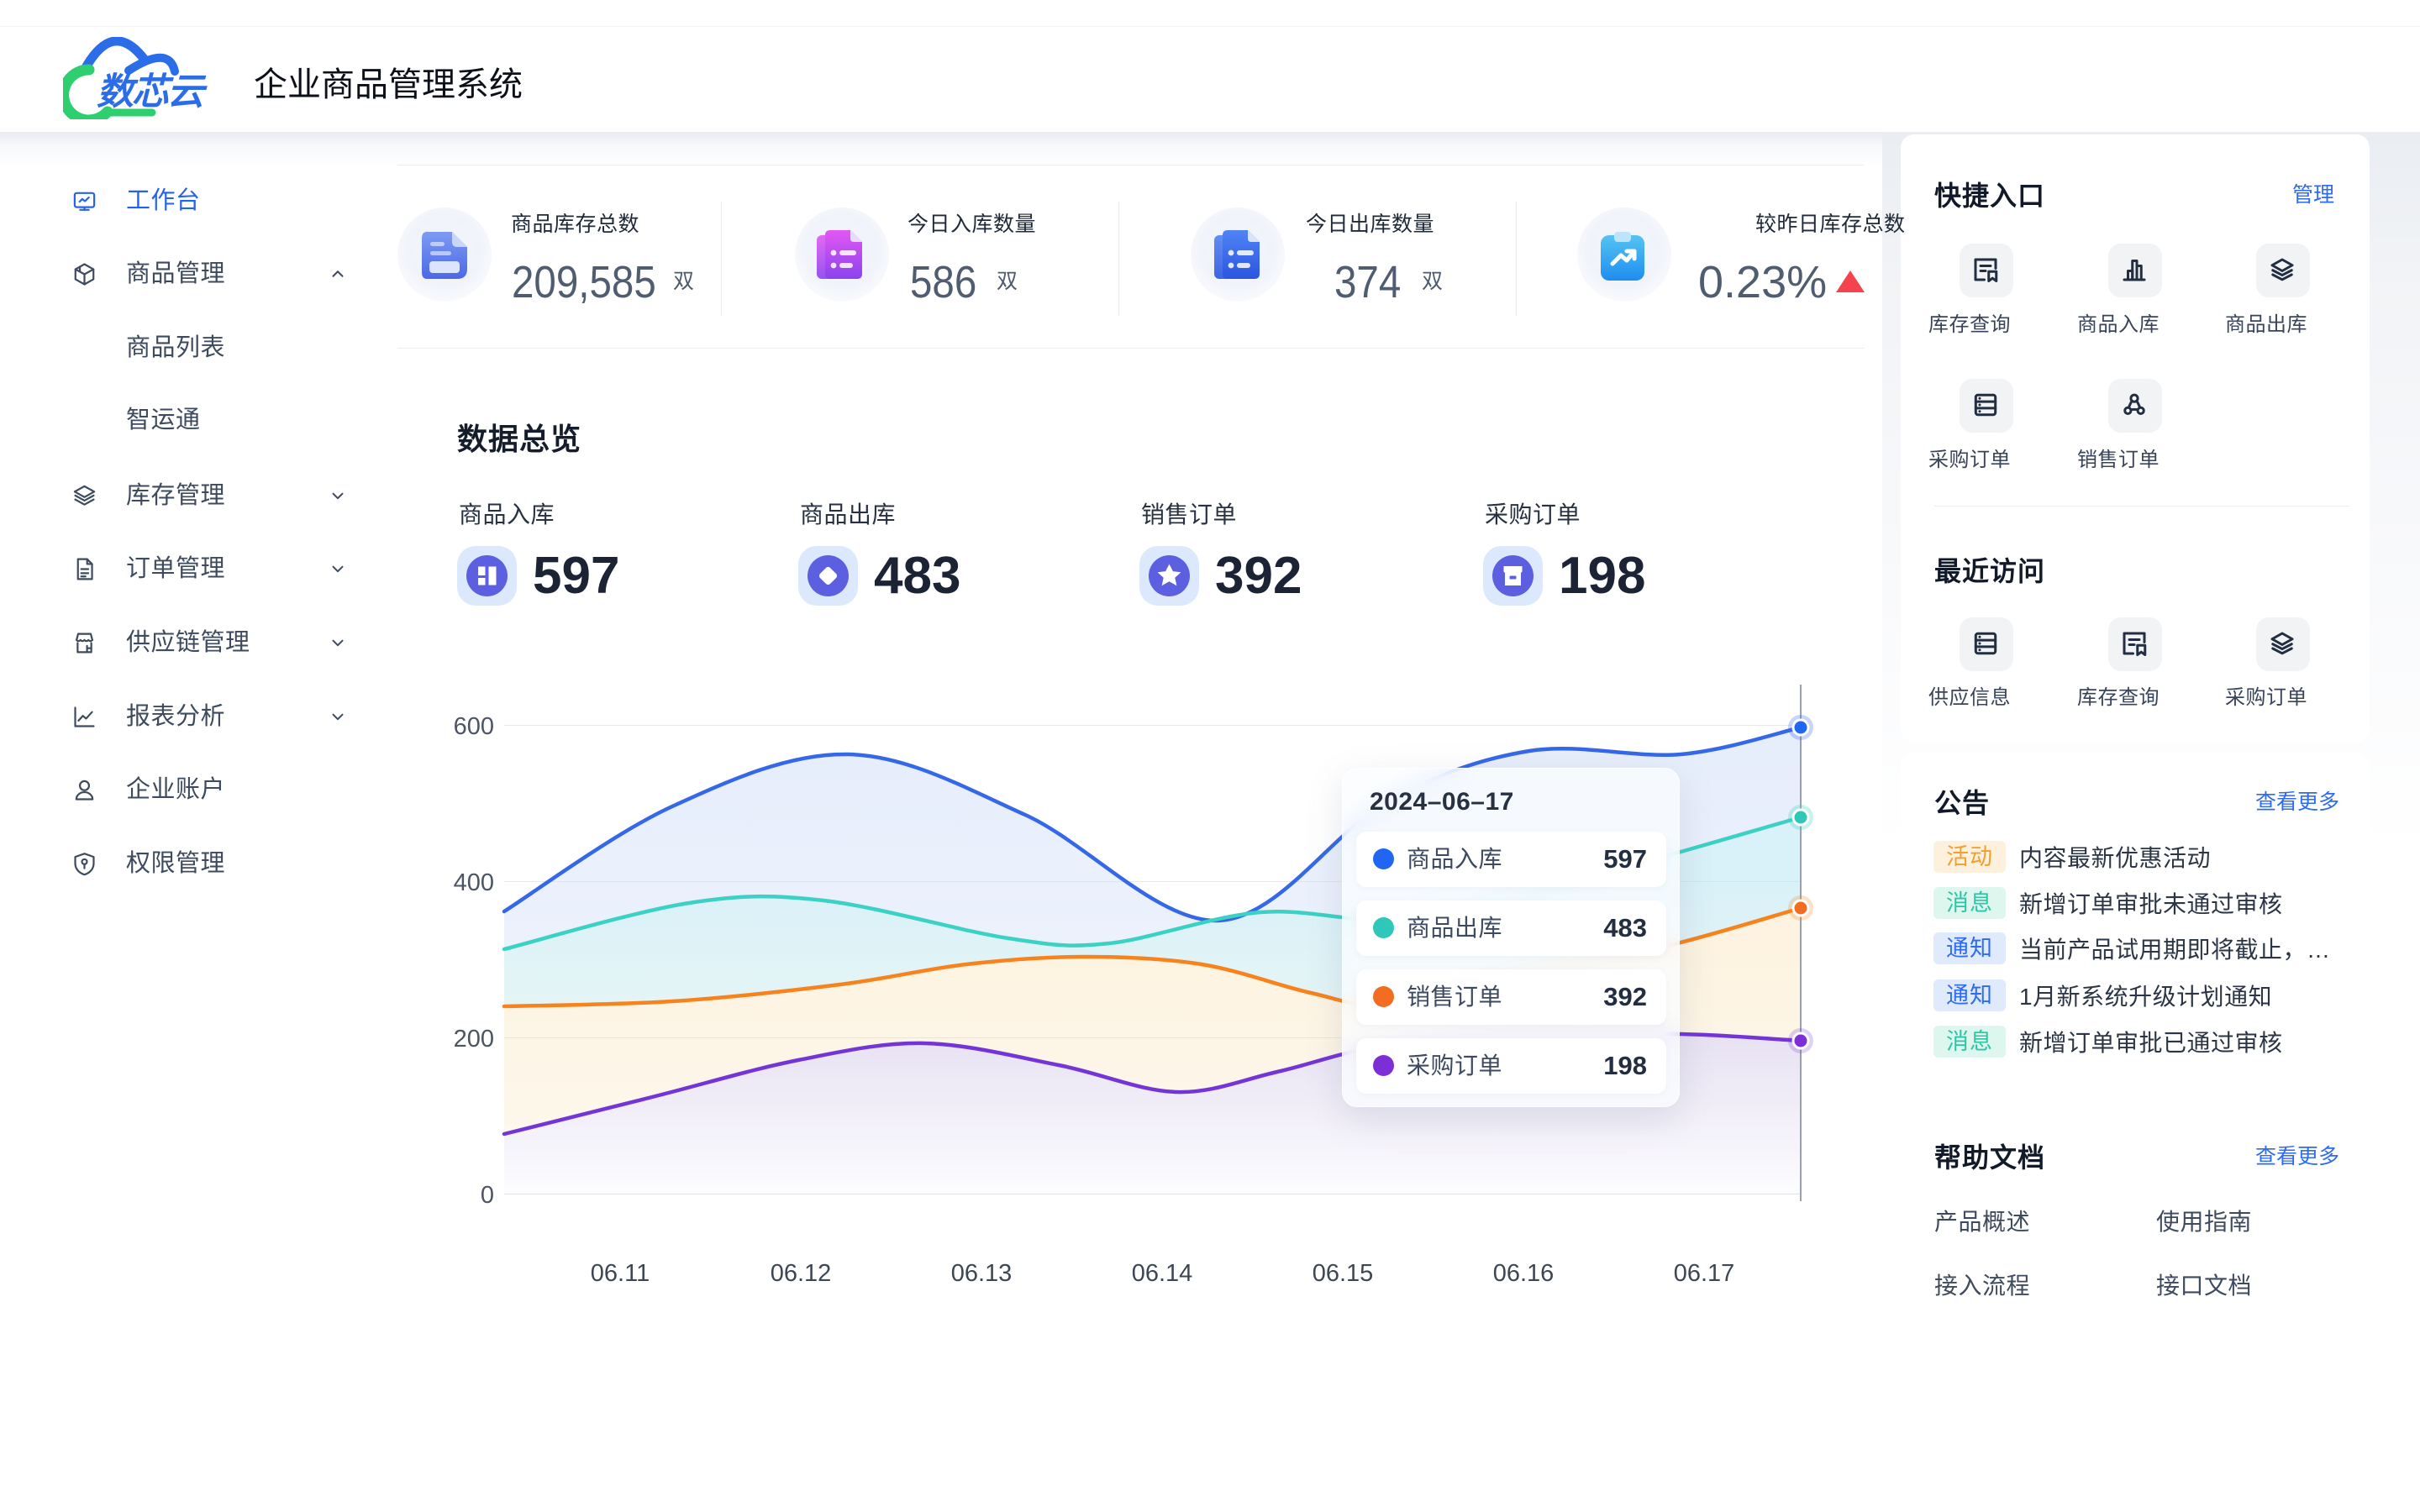 The width and height of the screenshot is (2420, 1512). What do you see at coordinates (1705, 1273) in the screenshot?
I see `svg-text: 06.17` at bounding box center [1705, 1273].